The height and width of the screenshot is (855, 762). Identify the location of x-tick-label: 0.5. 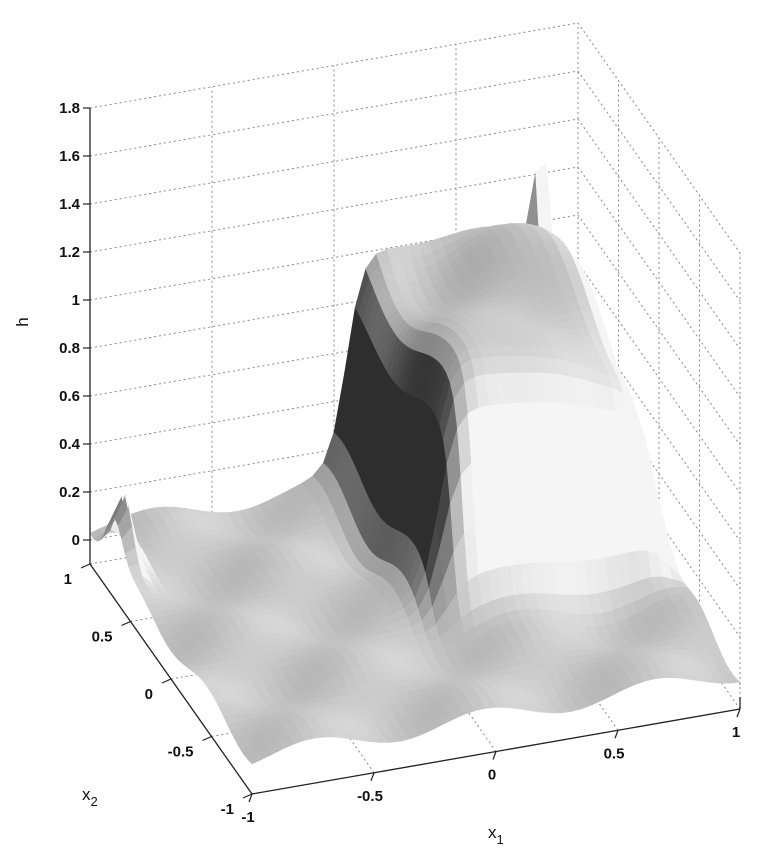
(614, 753).